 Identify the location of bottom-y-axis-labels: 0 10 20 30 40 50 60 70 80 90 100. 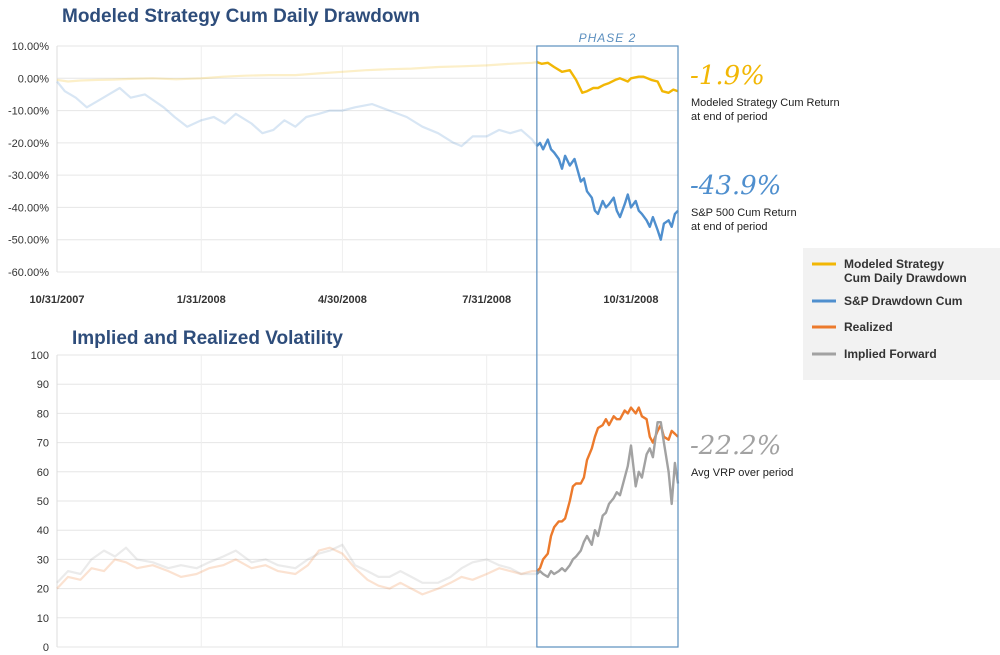
(40, 502).